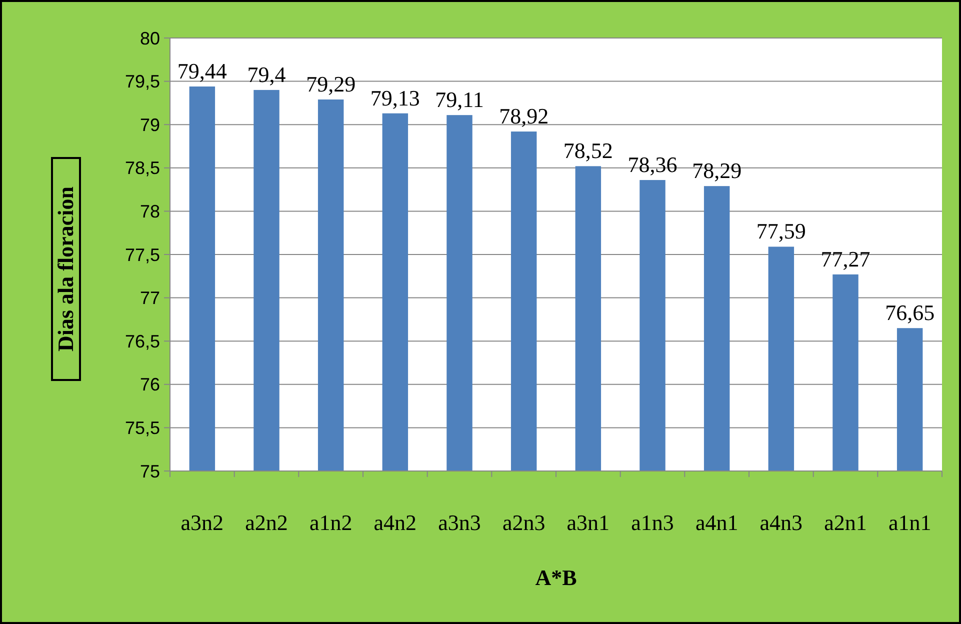 This screenshot has width=961, height=624. What do you see at coordinates (150, 384) in the screenshot?
I see `y-tick-label: 76` at bounding box center [150, 384].